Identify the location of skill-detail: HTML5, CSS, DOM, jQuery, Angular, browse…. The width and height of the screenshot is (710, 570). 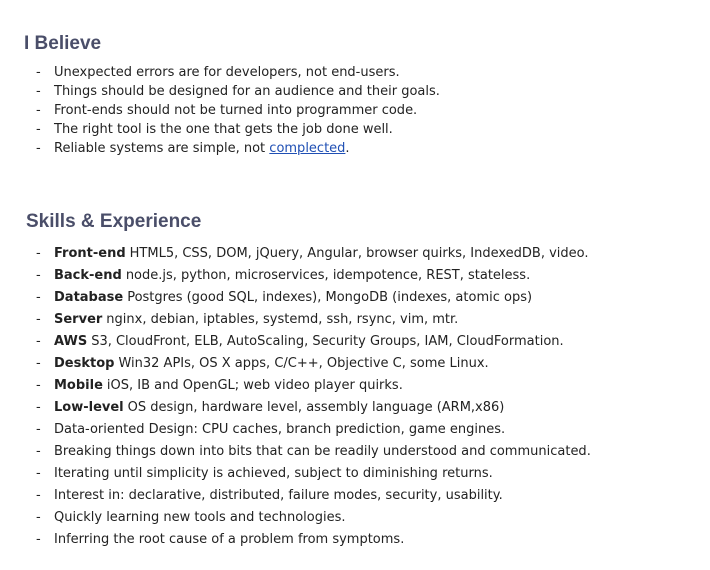
(359, 253).